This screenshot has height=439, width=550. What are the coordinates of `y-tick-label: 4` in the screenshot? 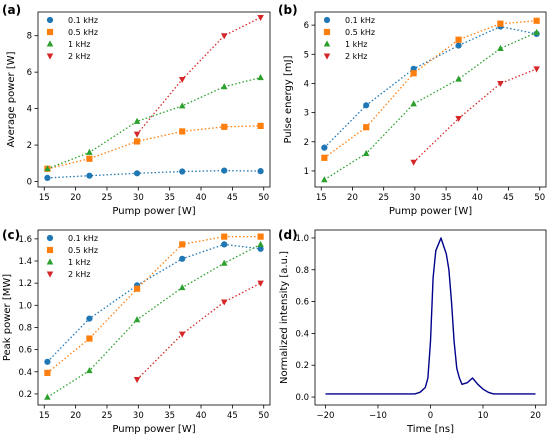 It's located at (29, 110).